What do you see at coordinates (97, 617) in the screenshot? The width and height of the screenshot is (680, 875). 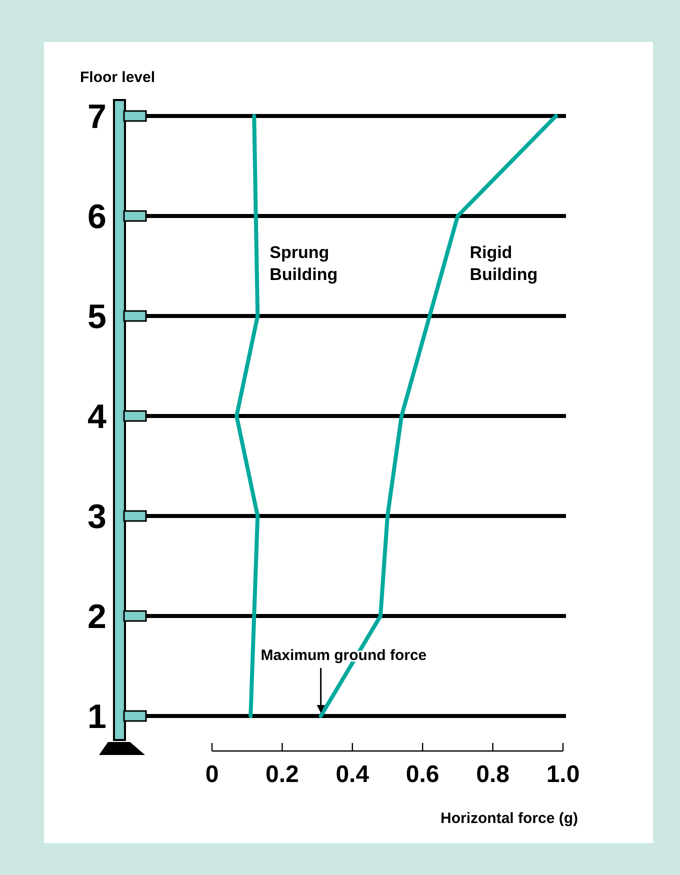 I see `y-tick-label: 2` at bounding box center [97, 617].